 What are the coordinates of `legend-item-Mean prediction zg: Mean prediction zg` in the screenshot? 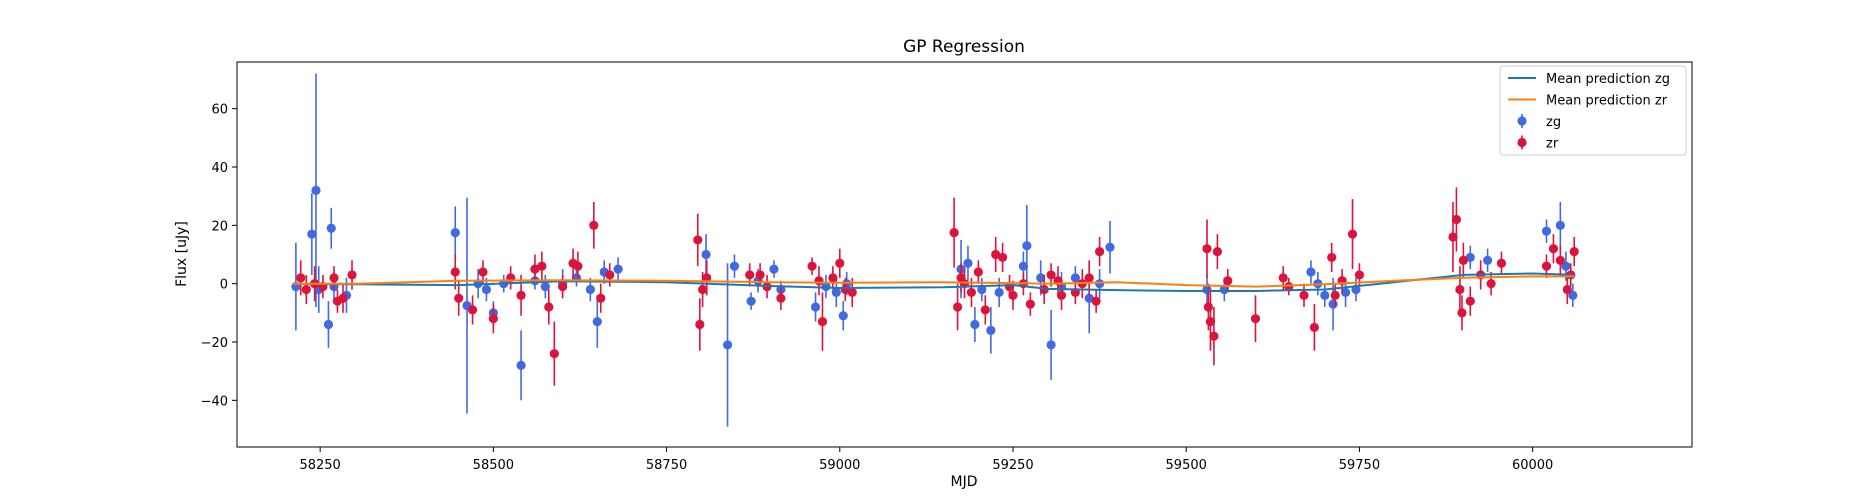 It's located at (1589, 79).